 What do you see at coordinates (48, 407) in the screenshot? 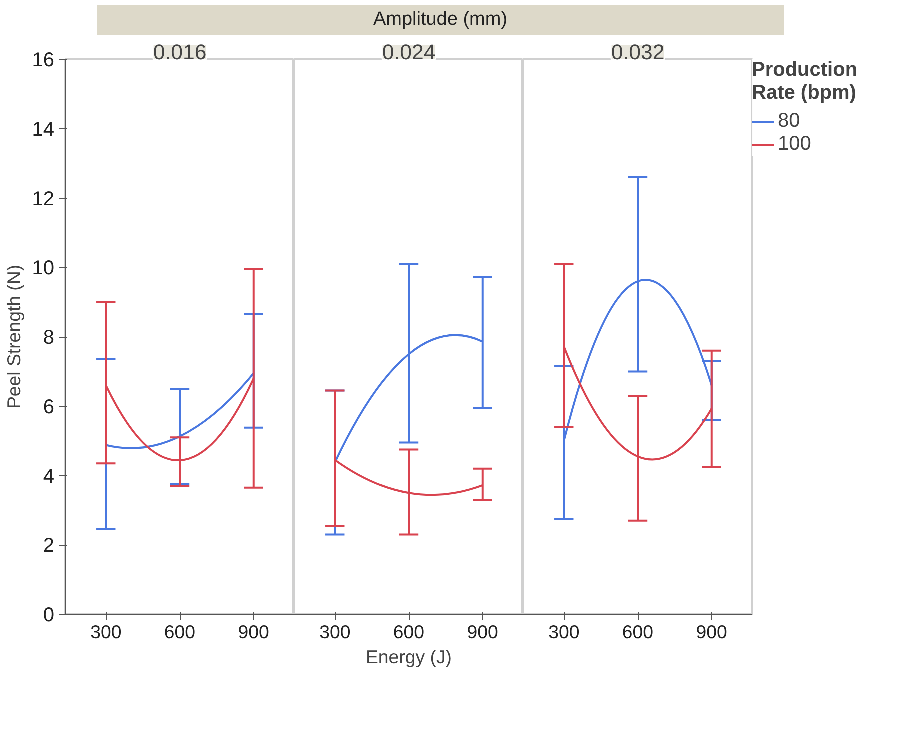
I see `y-tick-label: 6` at bounding box center [48, 407].